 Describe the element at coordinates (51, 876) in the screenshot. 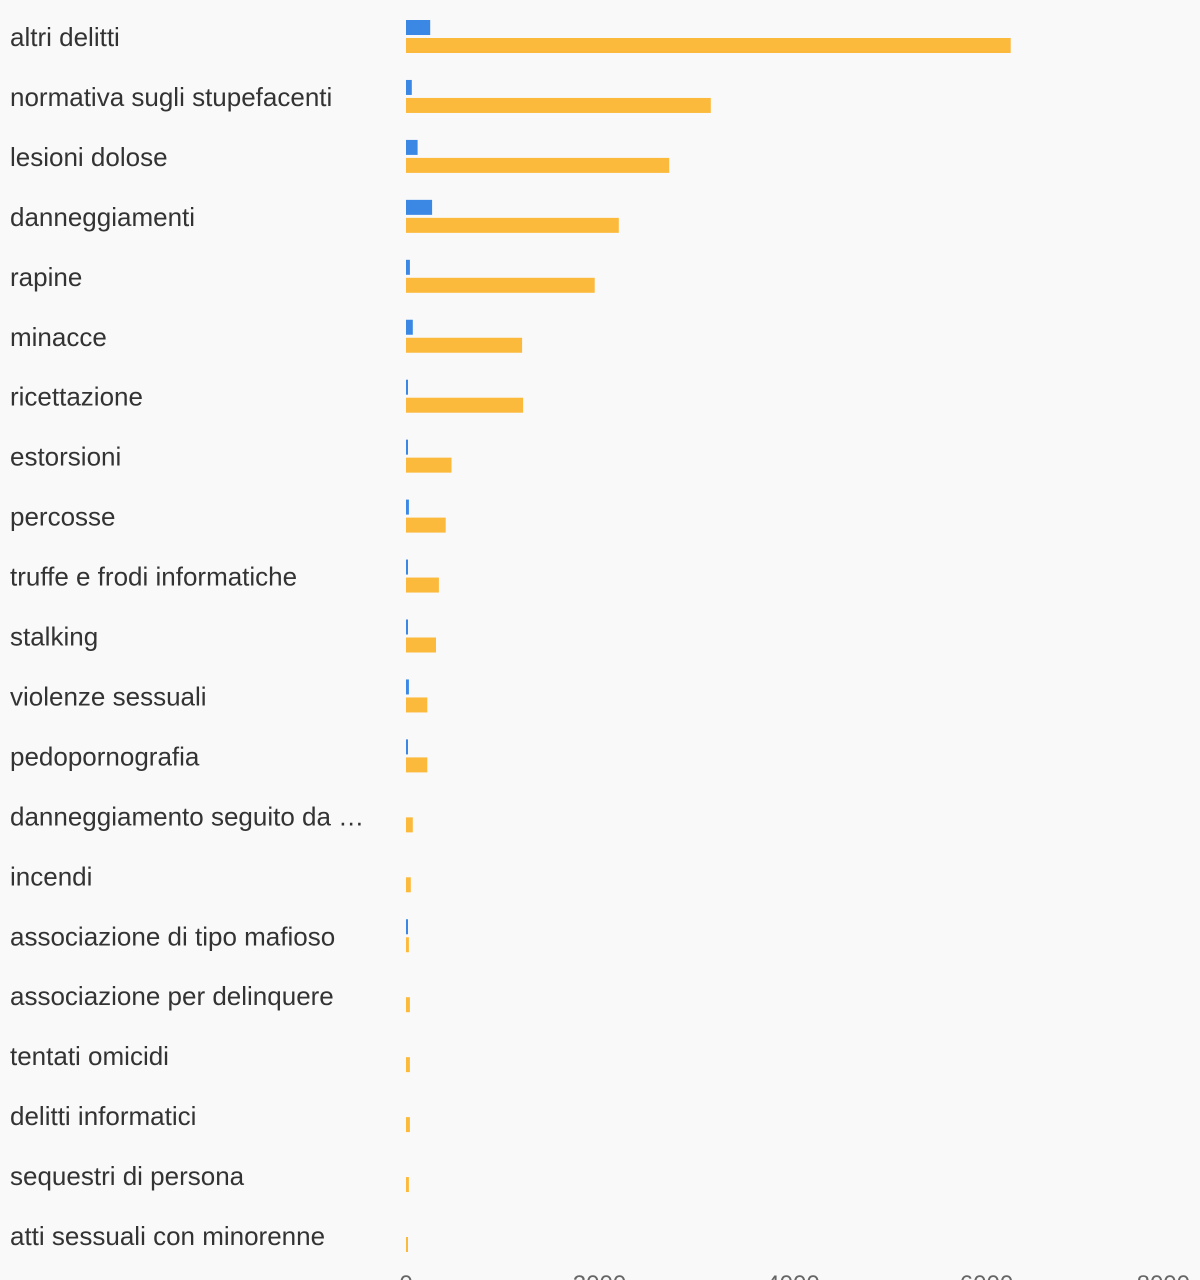

I see `category-label: incendi` at that location.